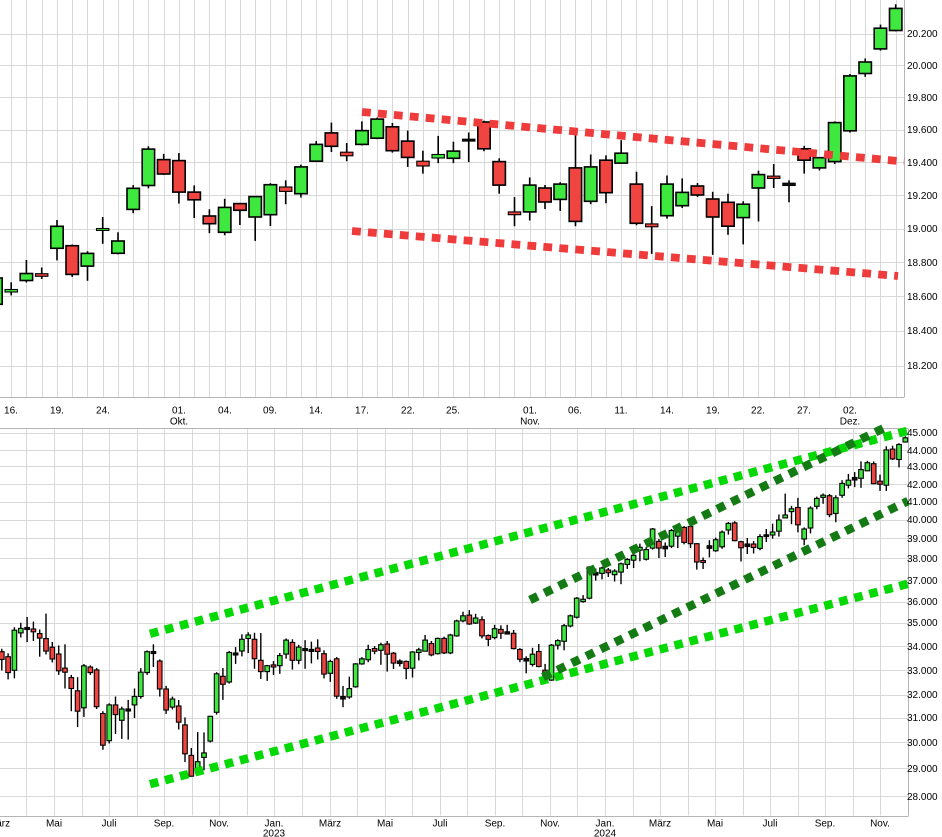 The width and height of the screenshot is (942, 837). What do you see at coordinates (11, 411) in the screenshot?
I see `svg-text: 16.` at bounding box center [11, 411].